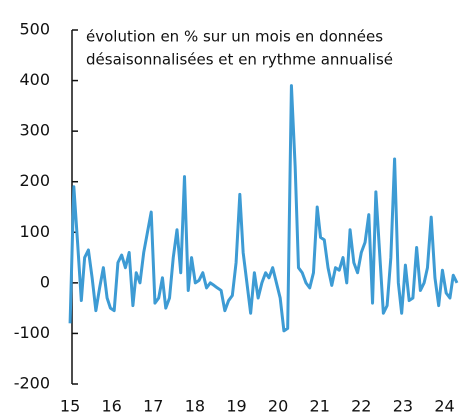 Image resolution: width=459 pixels, height=417 pixels. What do you see at coordinates (361, 406) in the screenshot?
I see `x-tick-label: 22` at bounding box center [361, 406].